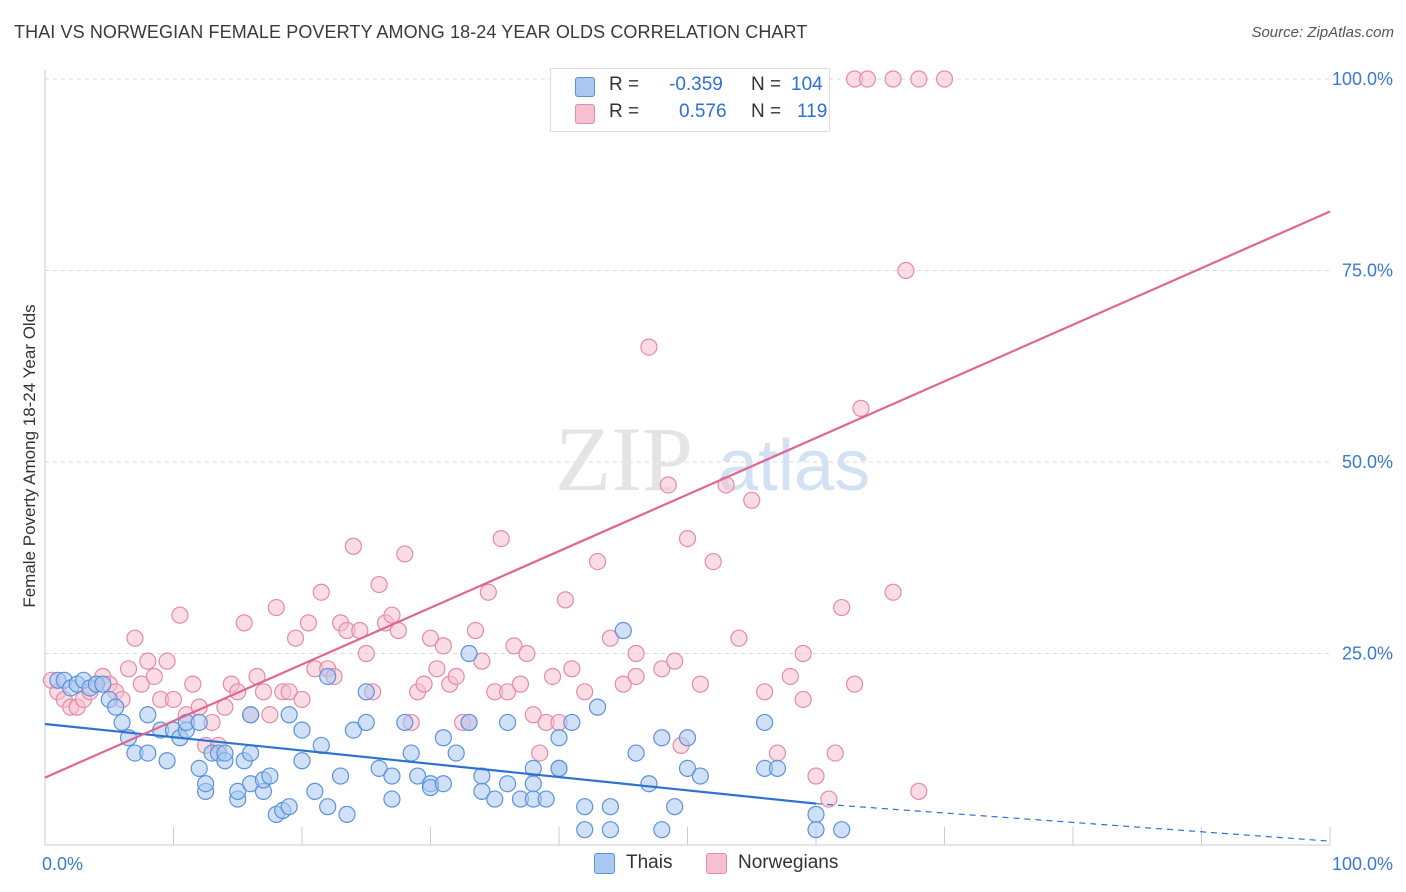  Describe the element at coordinates (712, 459) in the screenshot. I see `watermark: ZIP atlas` at that location.